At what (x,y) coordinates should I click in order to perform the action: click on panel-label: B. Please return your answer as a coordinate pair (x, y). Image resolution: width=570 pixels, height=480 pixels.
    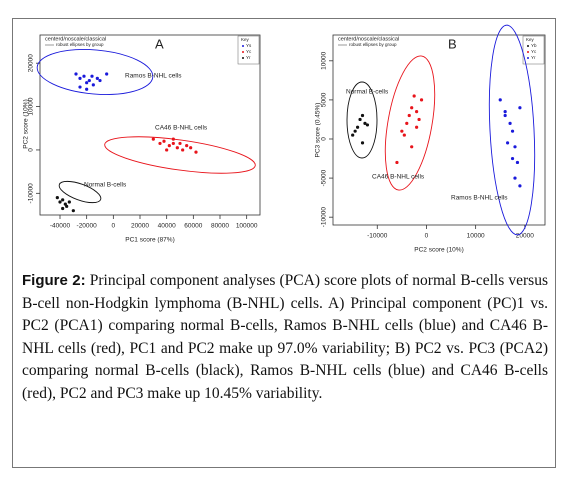
    Looking at the image, I should click on (452, 43).